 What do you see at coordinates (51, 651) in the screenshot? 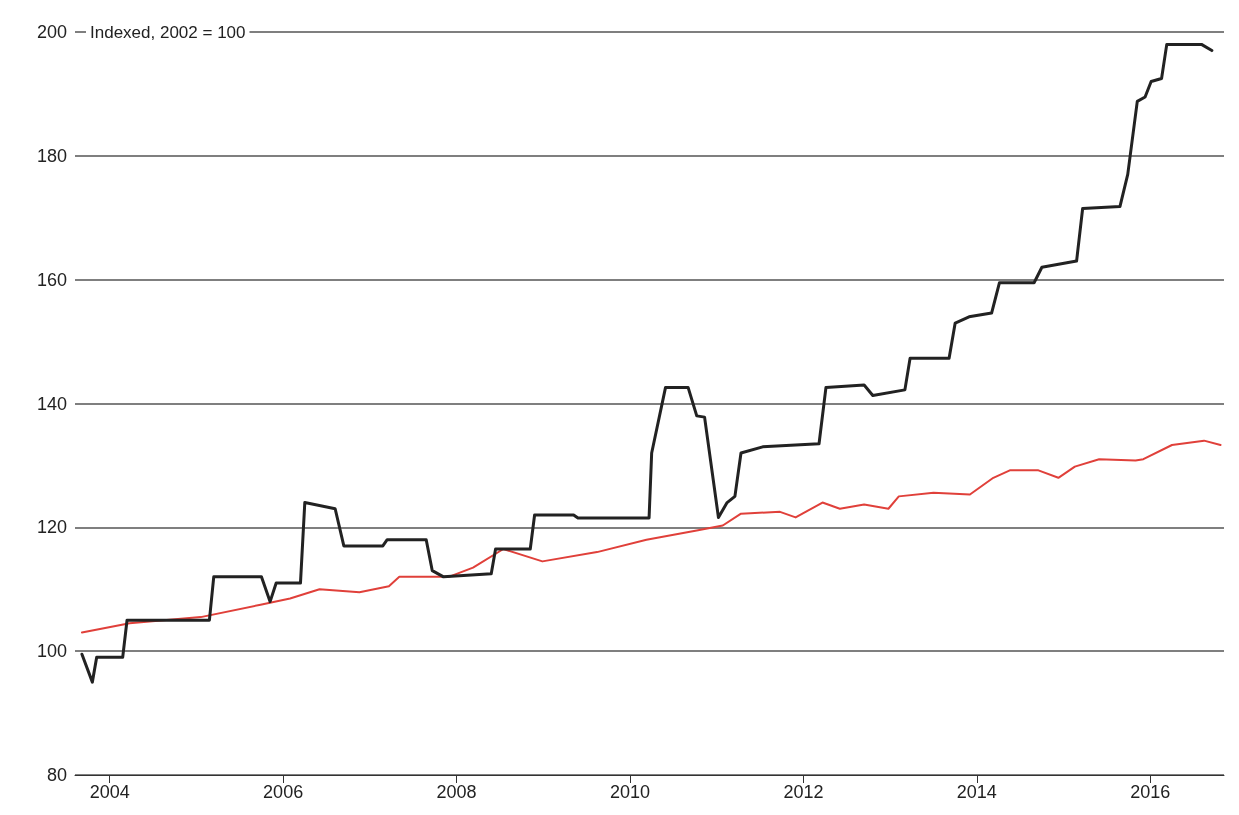
I see `y-tick-label: 100` at bounding box center [51, 651].